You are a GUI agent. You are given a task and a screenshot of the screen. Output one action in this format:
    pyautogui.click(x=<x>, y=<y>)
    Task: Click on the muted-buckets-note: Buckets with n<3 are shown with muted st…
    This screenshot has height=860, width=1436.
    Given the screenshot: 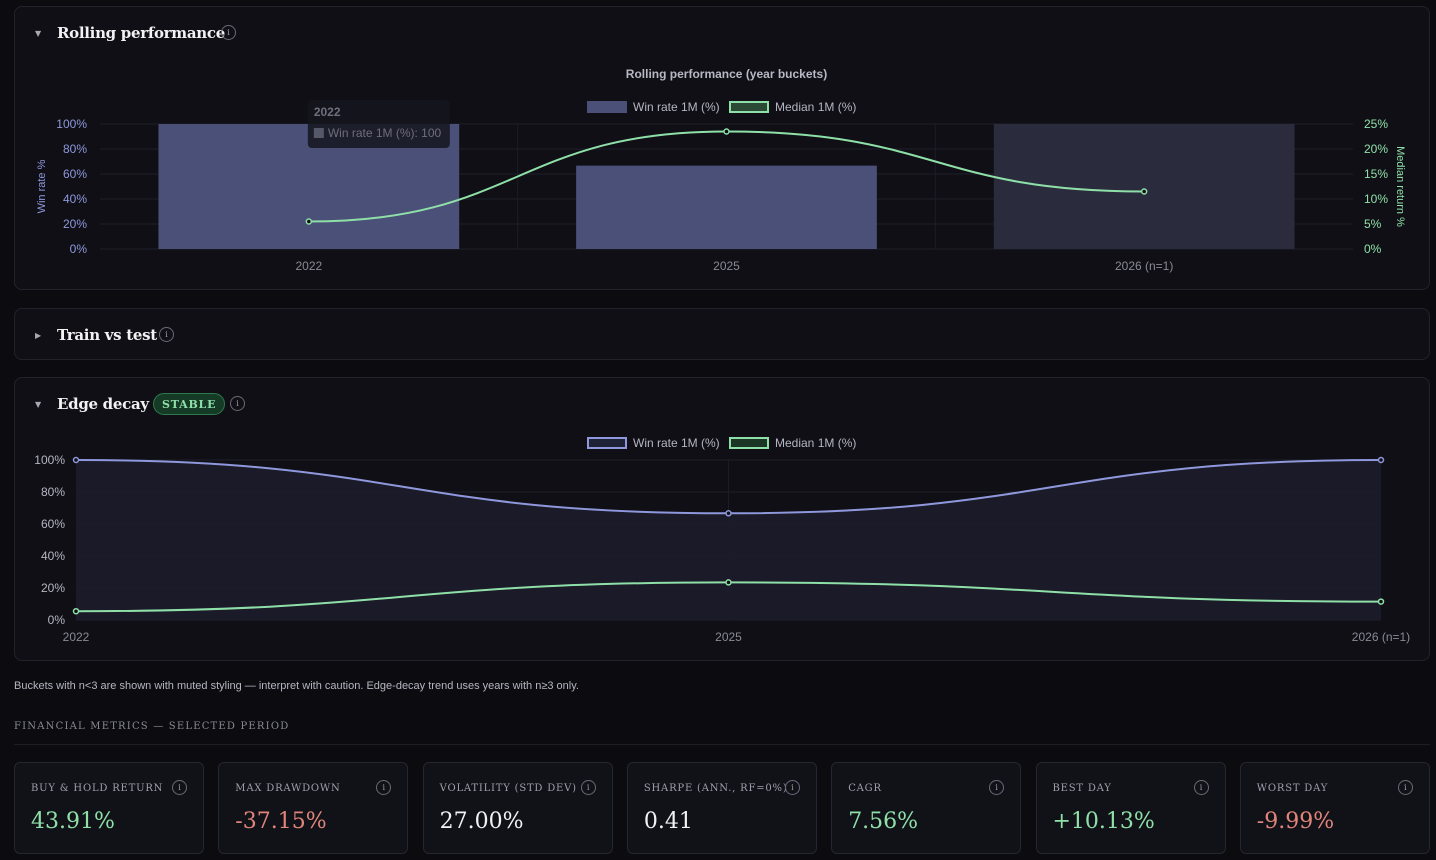 What is the action you would take?
    pyautogui.click(x=296, y=686)
    